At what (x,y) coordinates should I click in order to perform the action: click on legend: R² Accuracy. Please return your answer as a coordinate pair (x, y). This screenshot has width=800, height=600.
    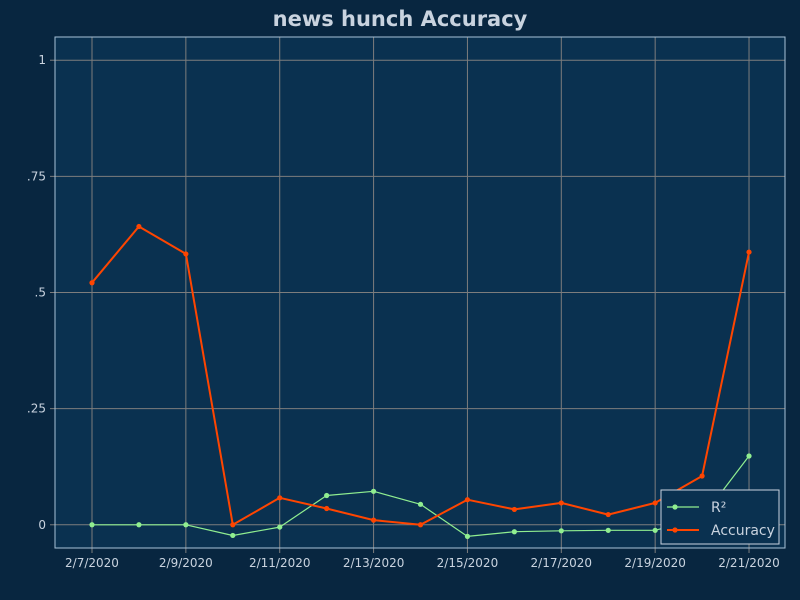
    Looking at the image, I should click on (720, 517).